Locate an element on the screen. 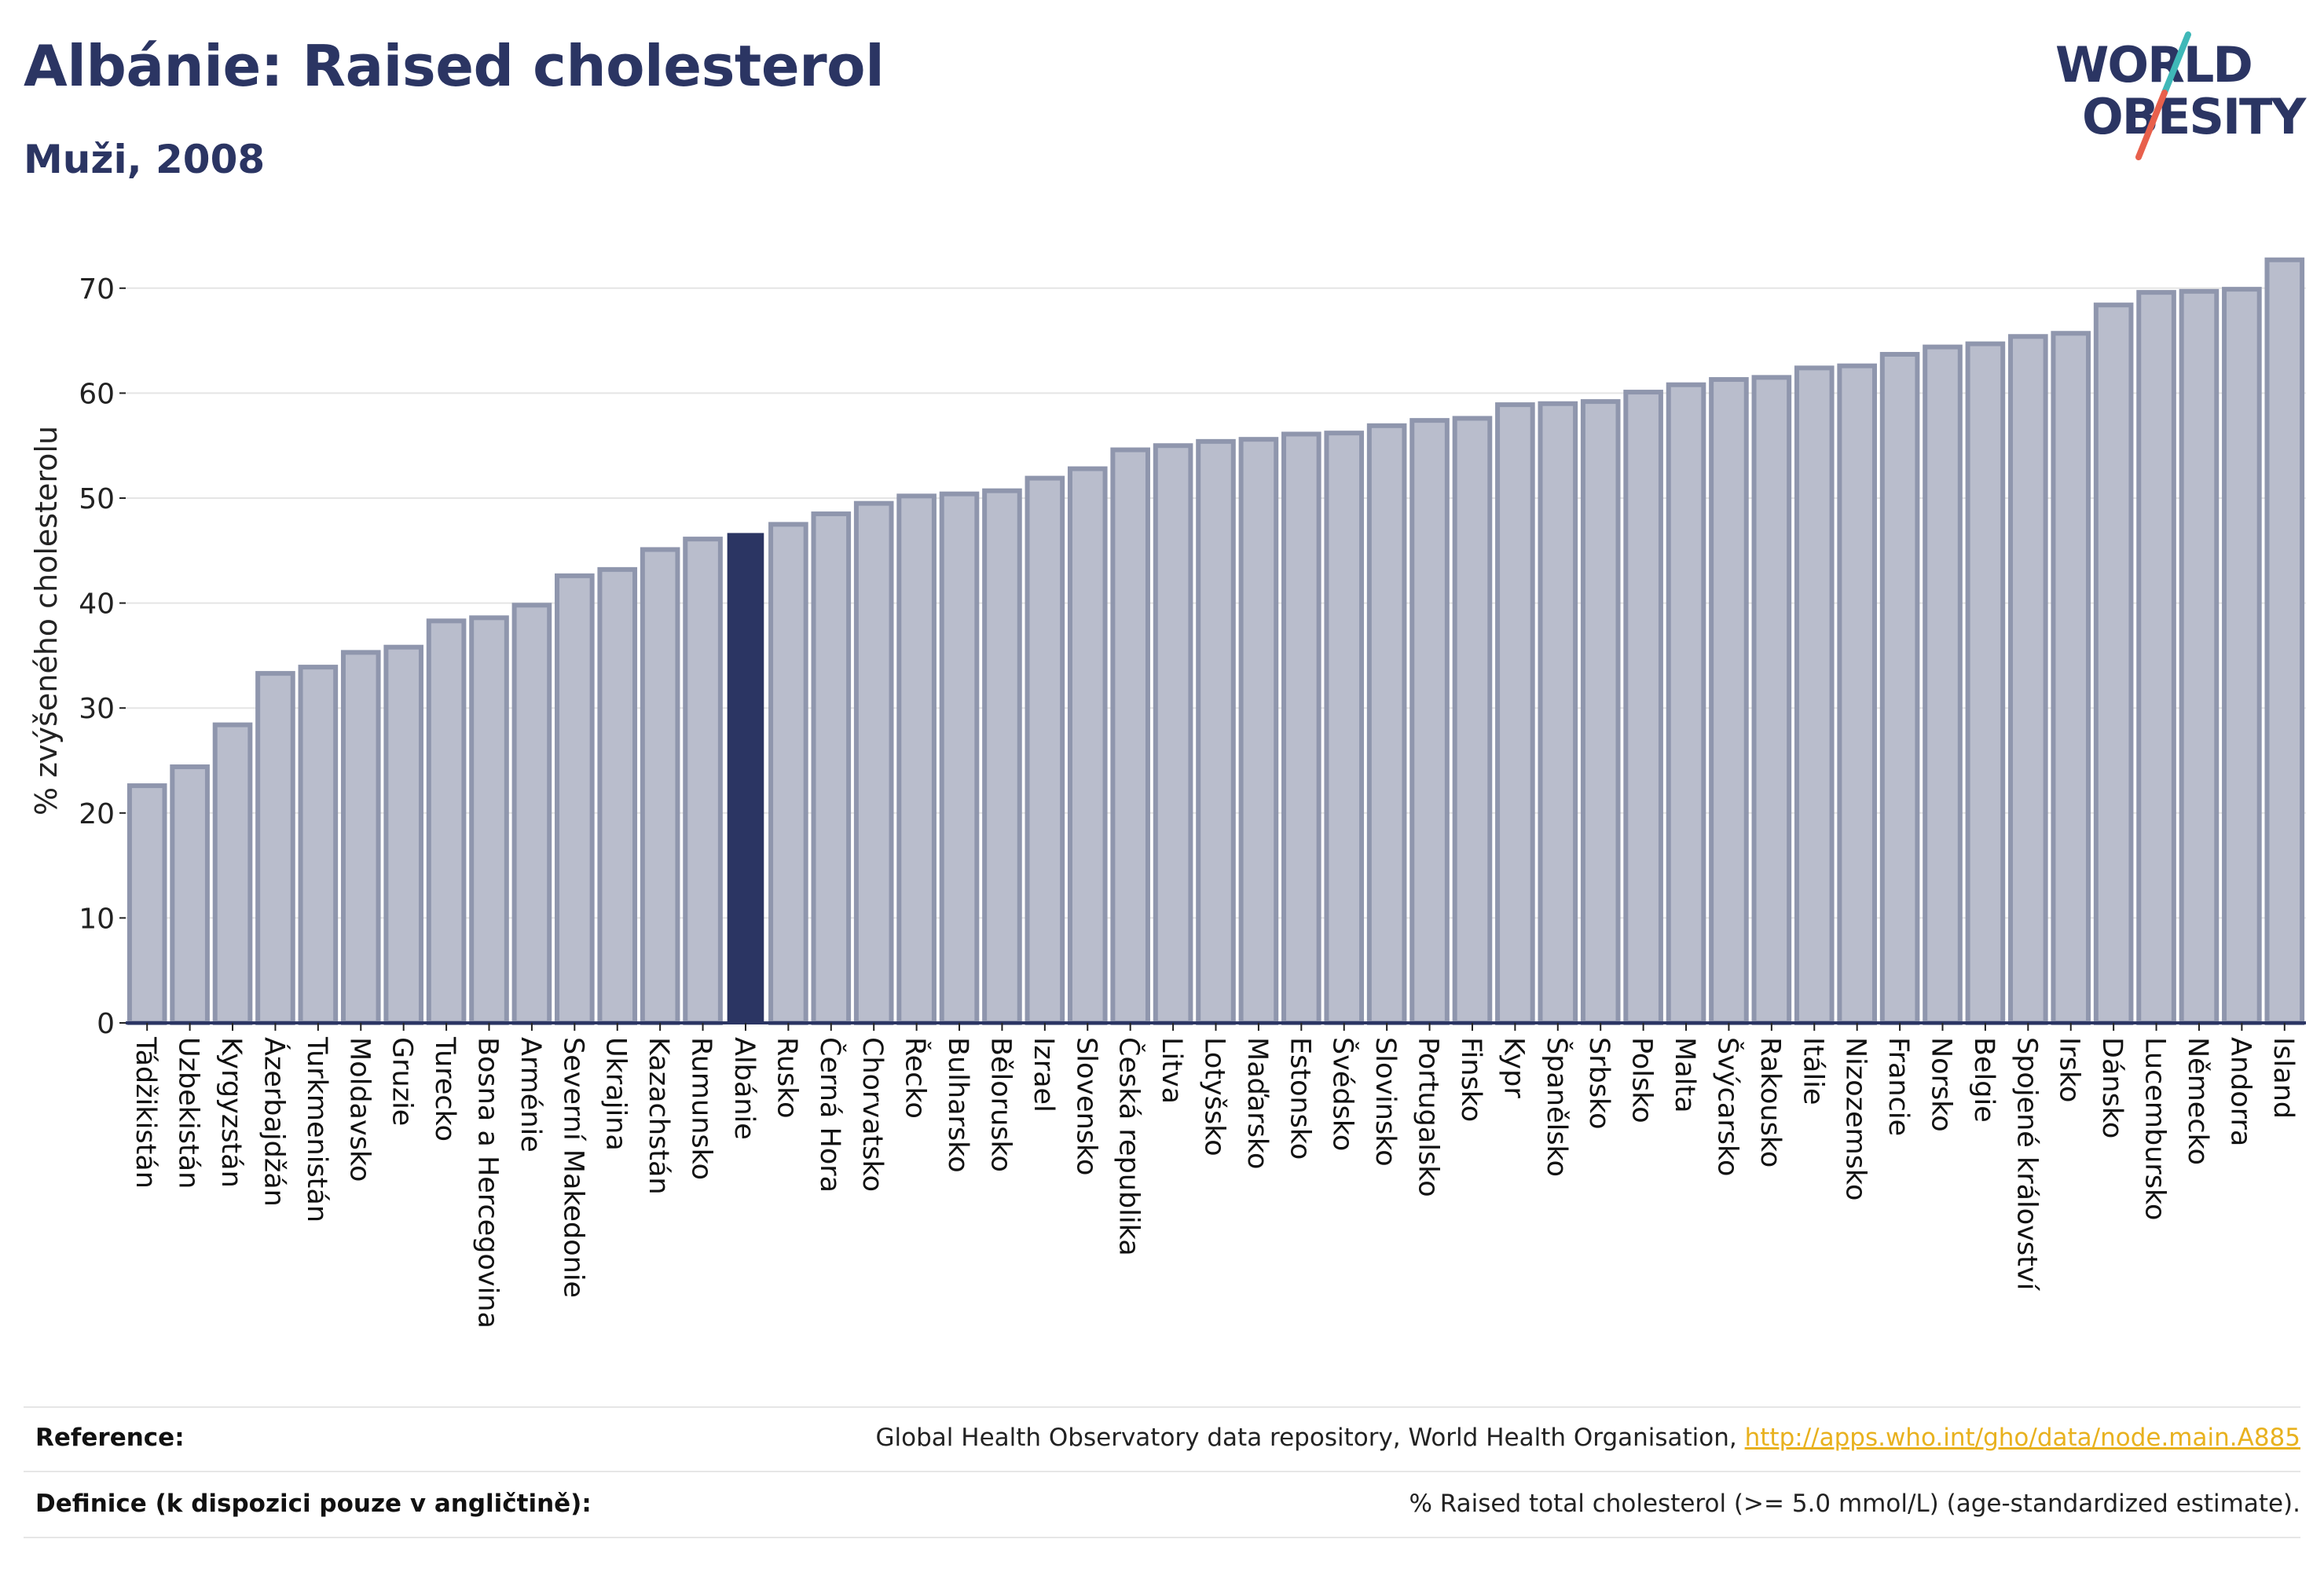 The height and width of the screenshot is (1576, 2324). logo-slash-red is located at coordinates (2151, 125).